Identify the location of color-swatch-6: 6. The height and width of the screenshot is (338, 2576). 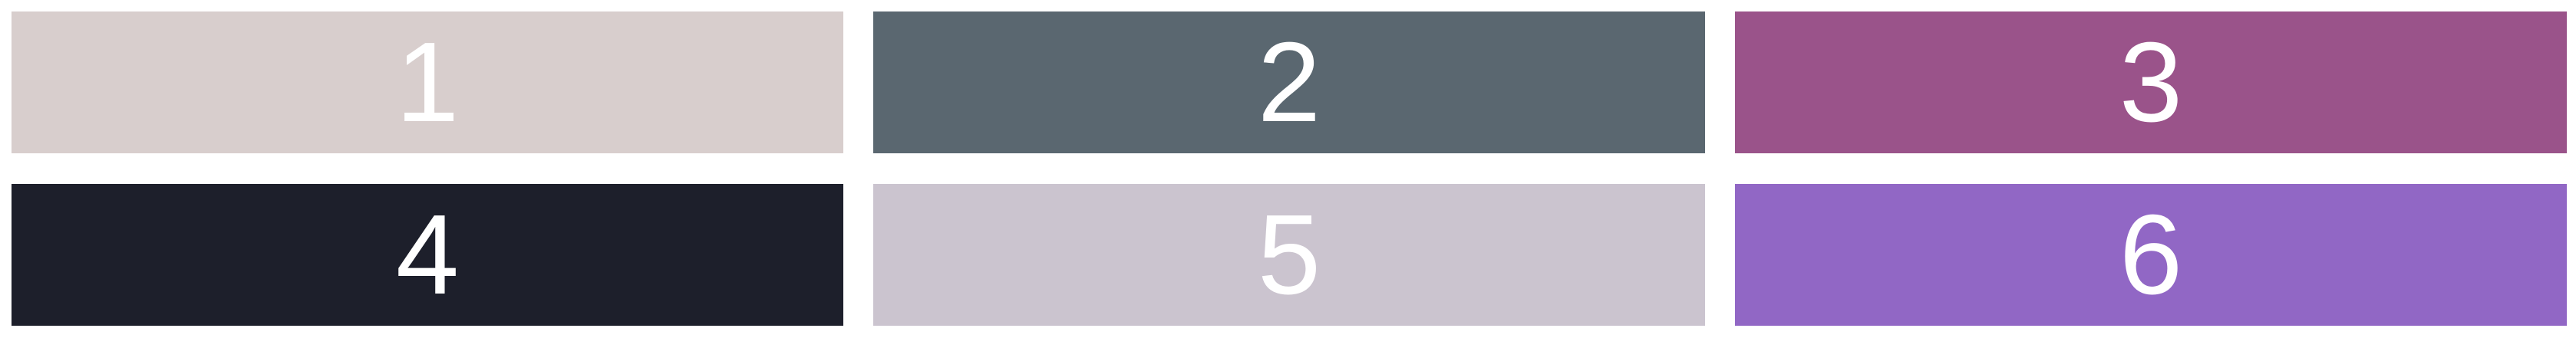
(2151, 255).